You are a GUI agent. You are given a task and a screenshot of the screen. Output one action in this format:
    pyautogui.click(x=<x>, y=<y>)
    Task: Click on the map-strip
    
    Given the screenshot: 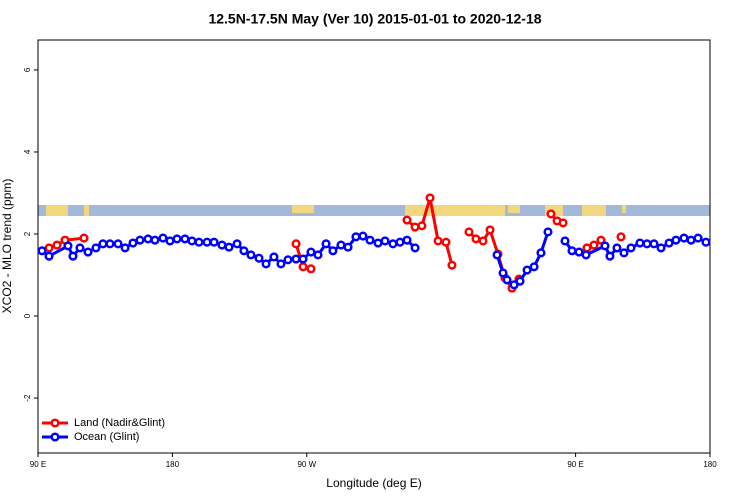 What is the action you would take?
    pyautogui.click(x=374, y=210)
    